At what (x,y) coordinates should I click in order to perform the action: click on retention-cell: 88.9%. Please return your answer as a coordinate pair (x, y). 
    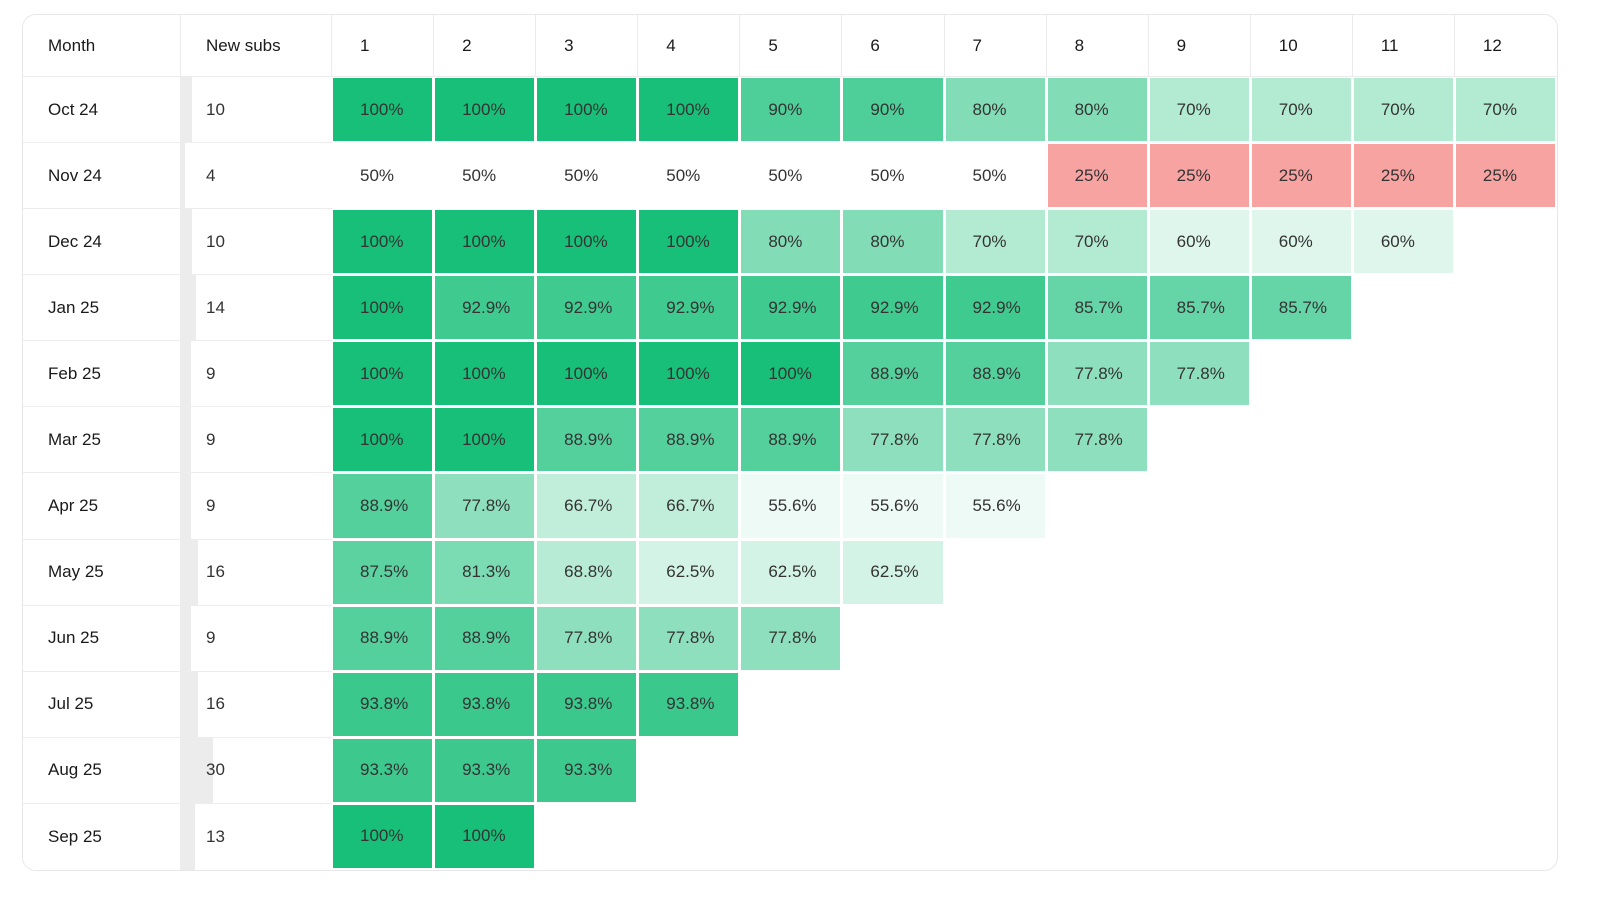
    Looking at the image, I should click on (383, 506).